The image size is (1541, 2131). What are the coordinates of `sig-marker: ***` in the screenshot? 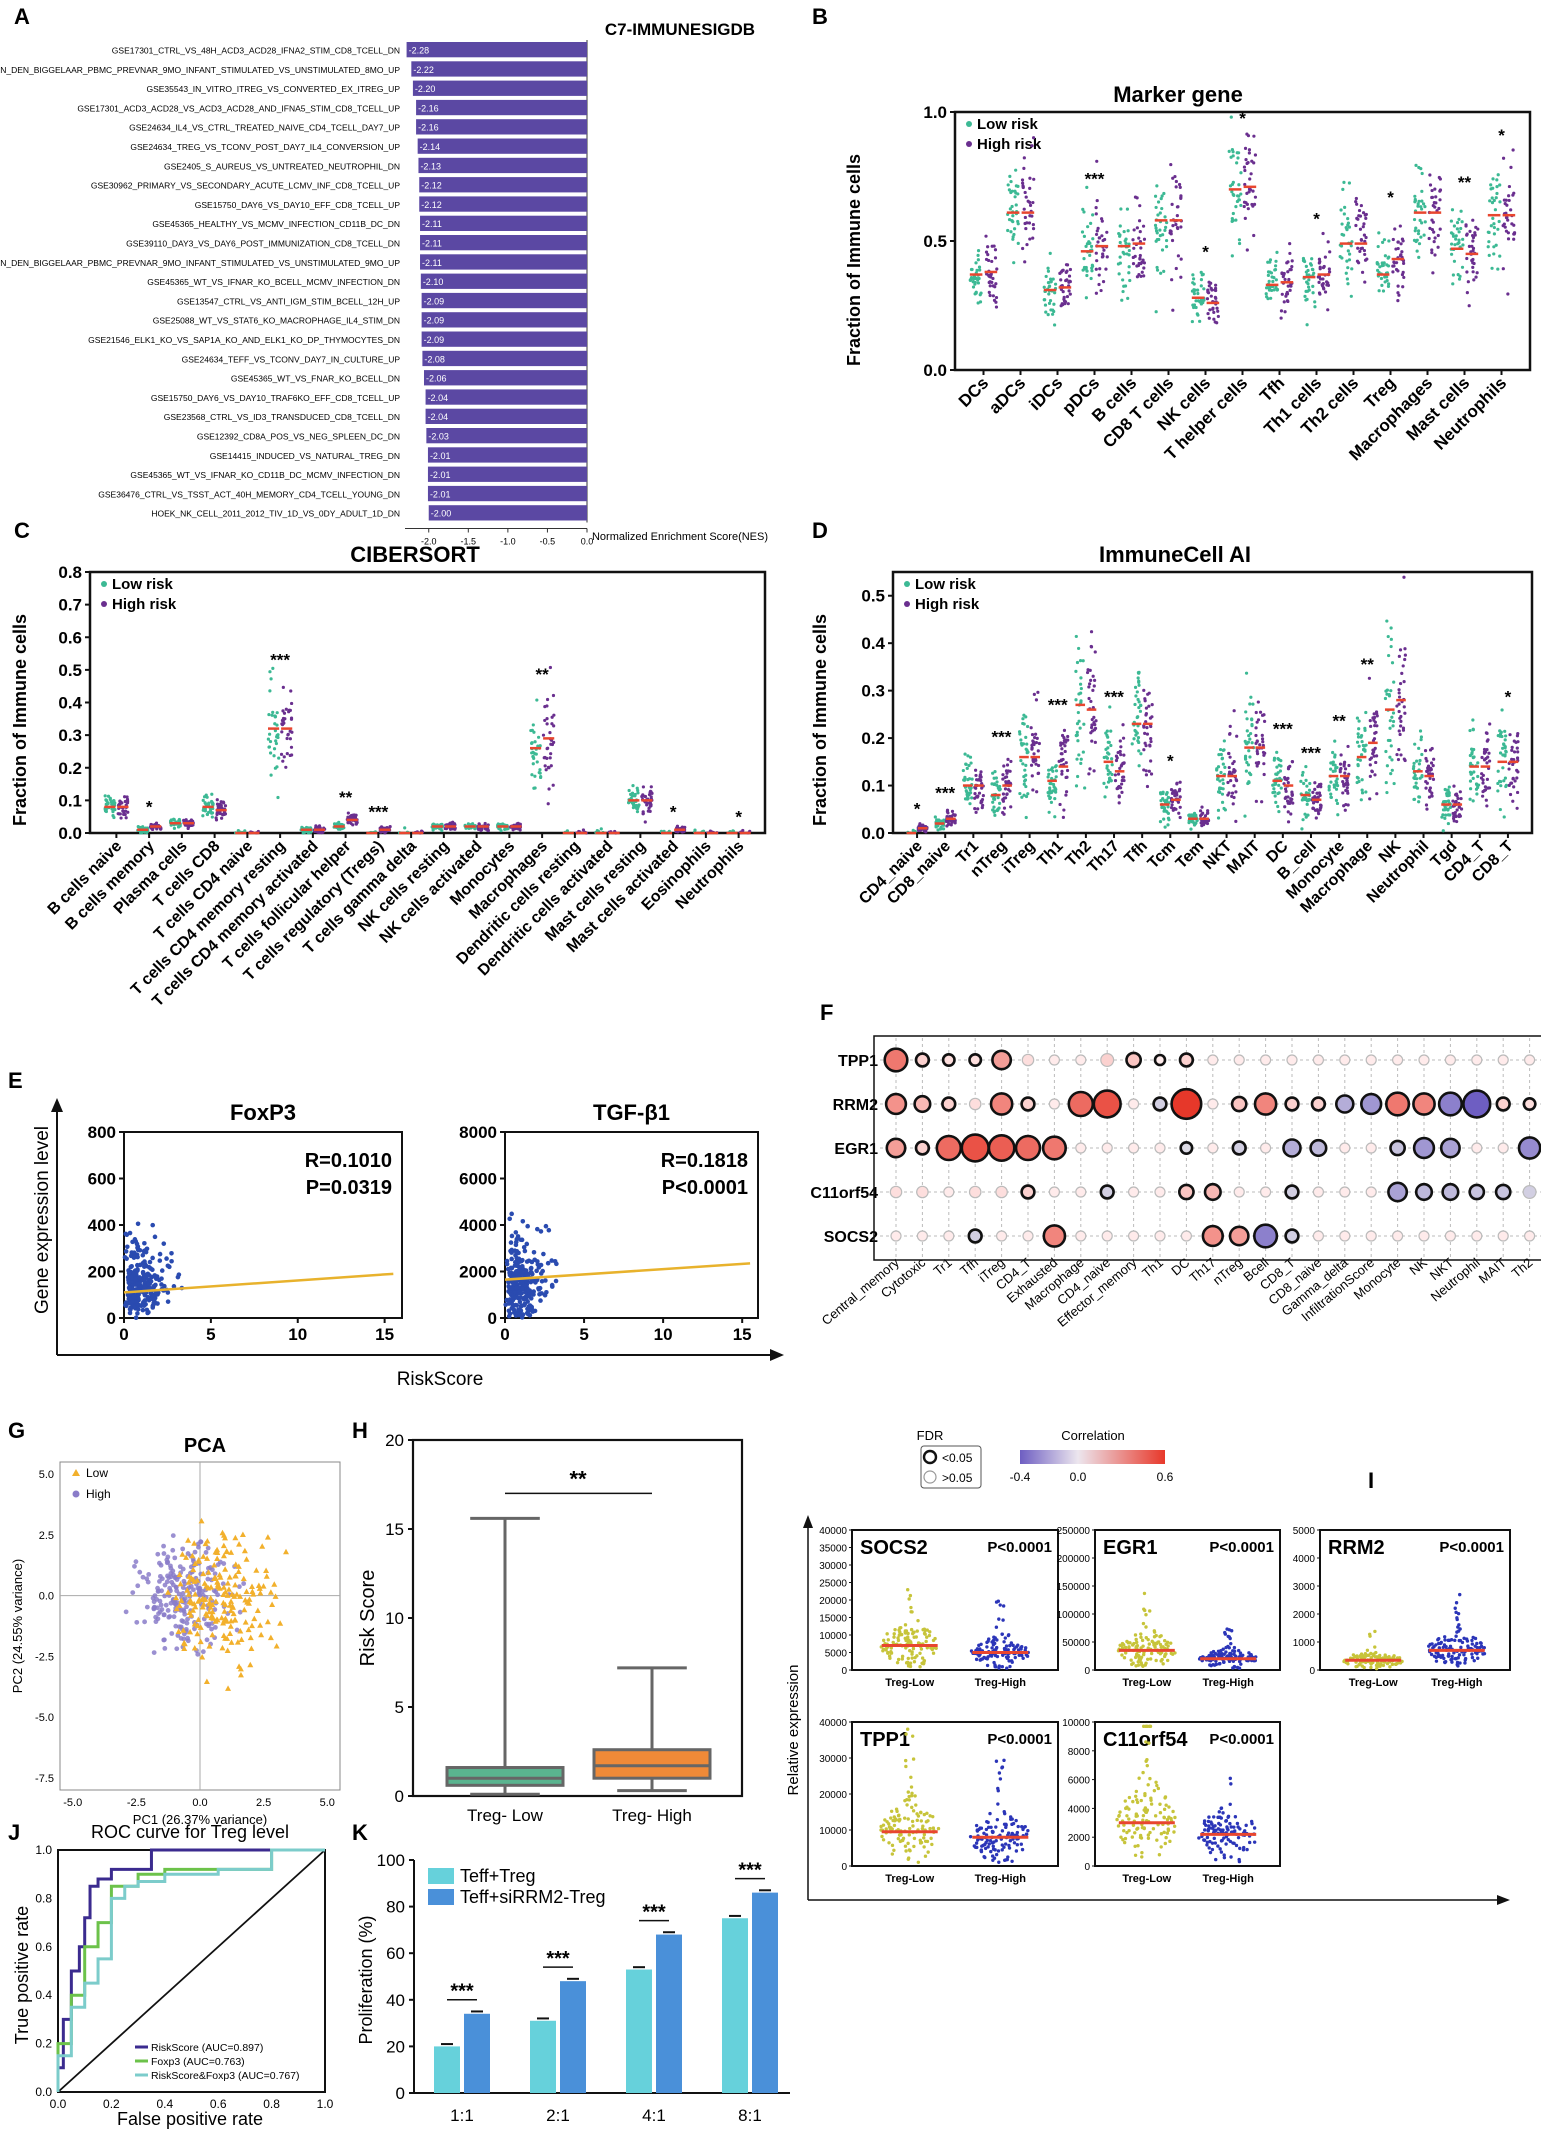 It's located at (280, 659).